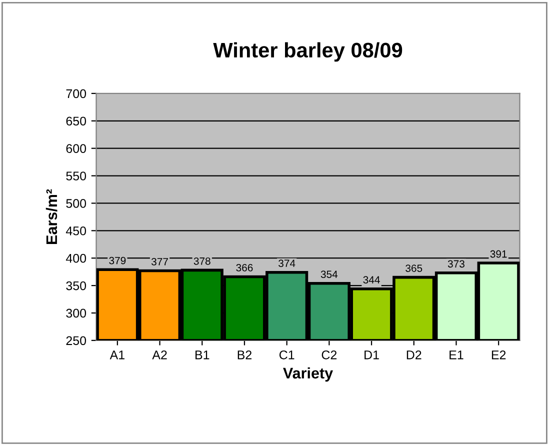  What do you see at coordinates (159, 355) in the screenshot?
I see `x-tick-label: A2` at bounding box center [159, 355].